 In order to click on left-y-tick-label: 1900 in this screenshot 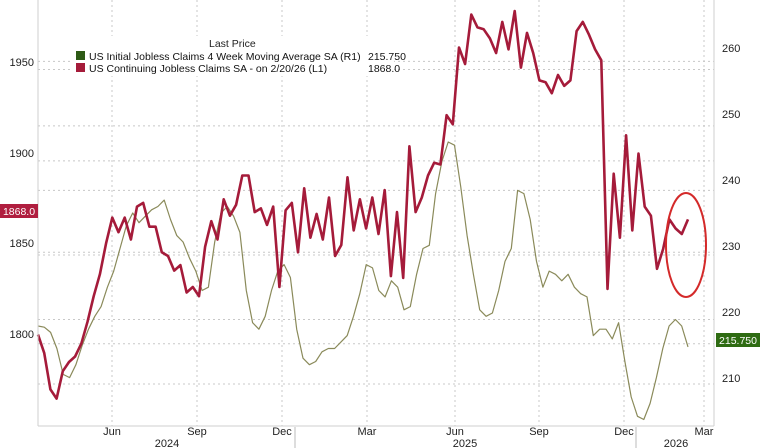, I will do `click(22, 154)`.